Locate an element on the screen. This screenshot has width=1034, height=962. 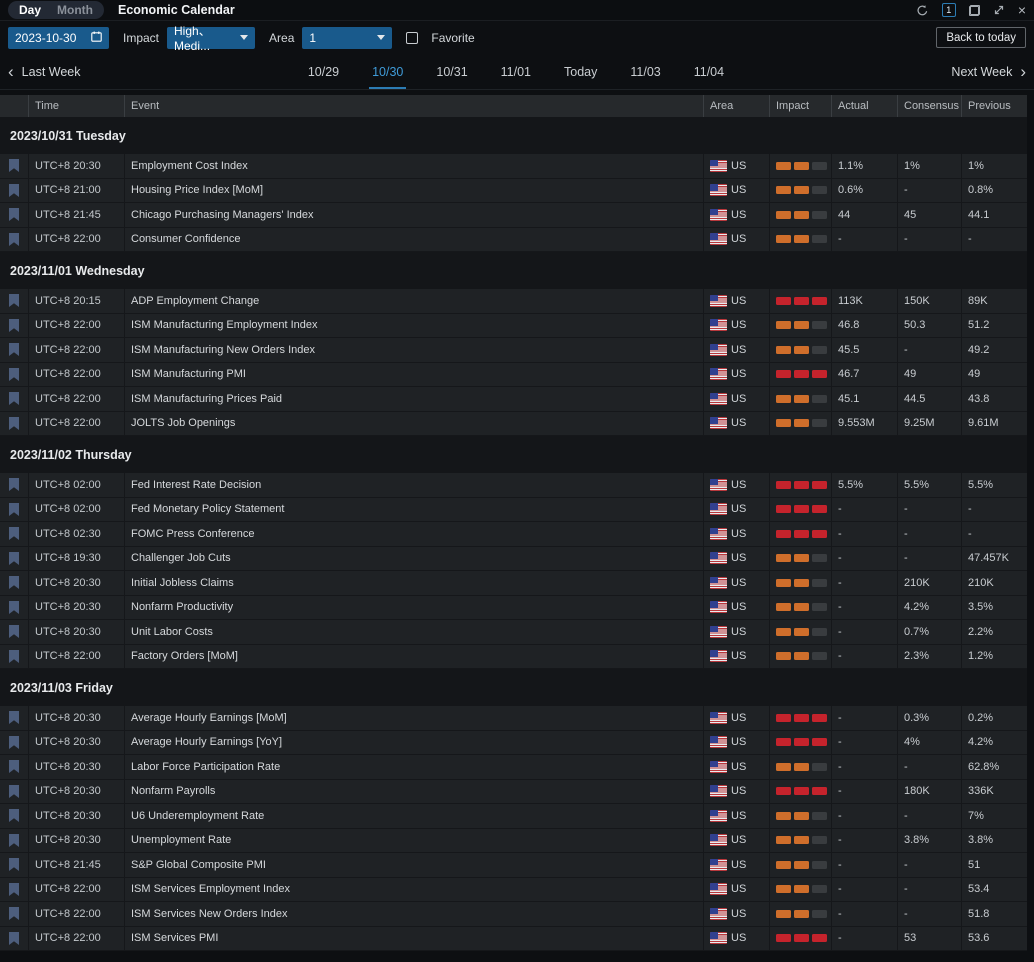
close-icon: × is located at coordinates (1021, 10).